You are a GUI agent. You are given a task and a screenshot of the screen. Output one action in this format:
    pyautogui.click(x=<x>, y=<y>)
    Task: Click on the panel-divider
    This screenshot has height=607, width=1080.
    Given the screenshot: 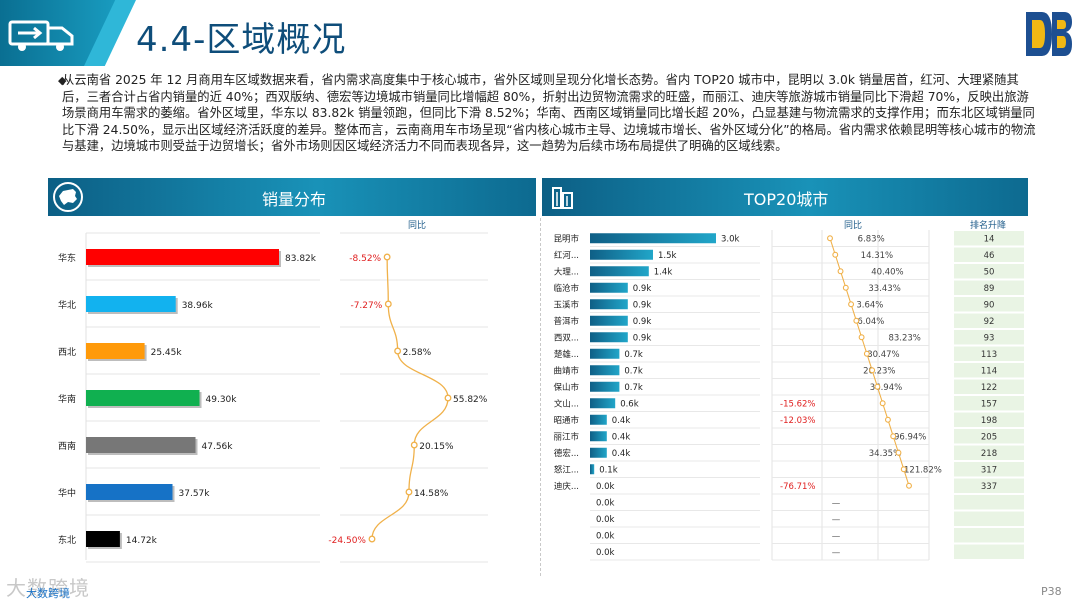 What is the action you would take?
    pyautogui.click(x=540, y=397)
    